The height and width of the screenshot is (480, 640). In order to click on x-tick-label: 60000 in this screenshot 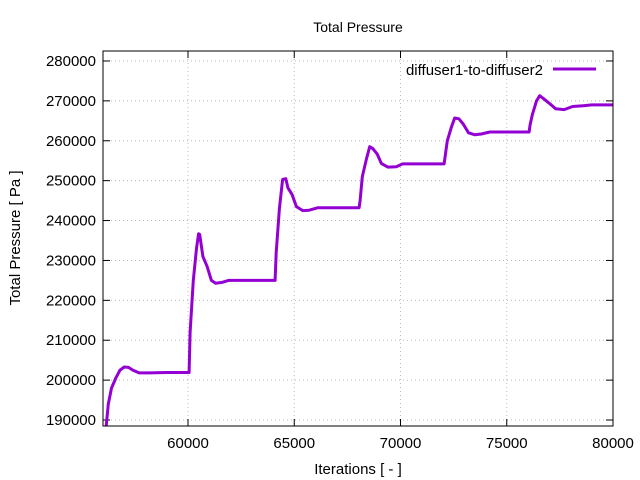, I will do `click(188, 443)`.